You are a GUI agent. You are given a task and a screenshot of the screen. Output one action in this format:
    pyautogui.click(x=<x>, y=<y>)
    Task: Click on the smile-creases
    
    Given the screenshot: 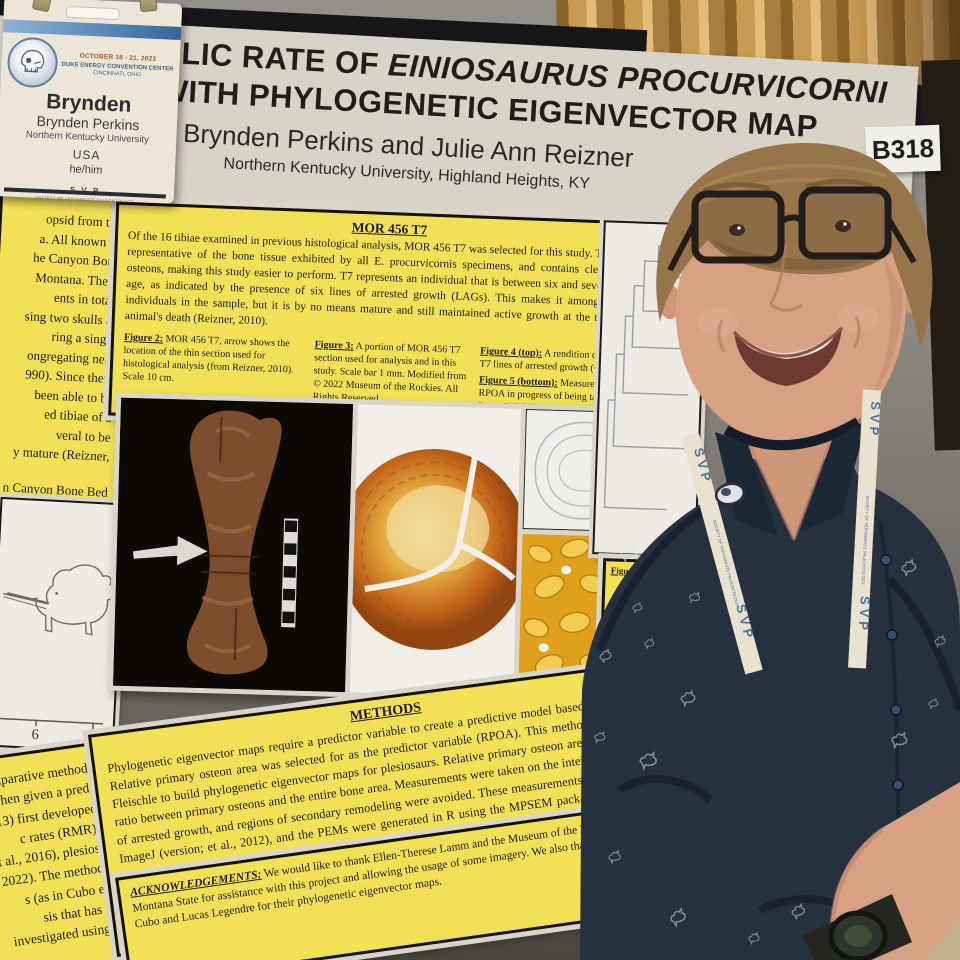 What is the action you would take?
    pyautogui.click(x=789, y=334)
    